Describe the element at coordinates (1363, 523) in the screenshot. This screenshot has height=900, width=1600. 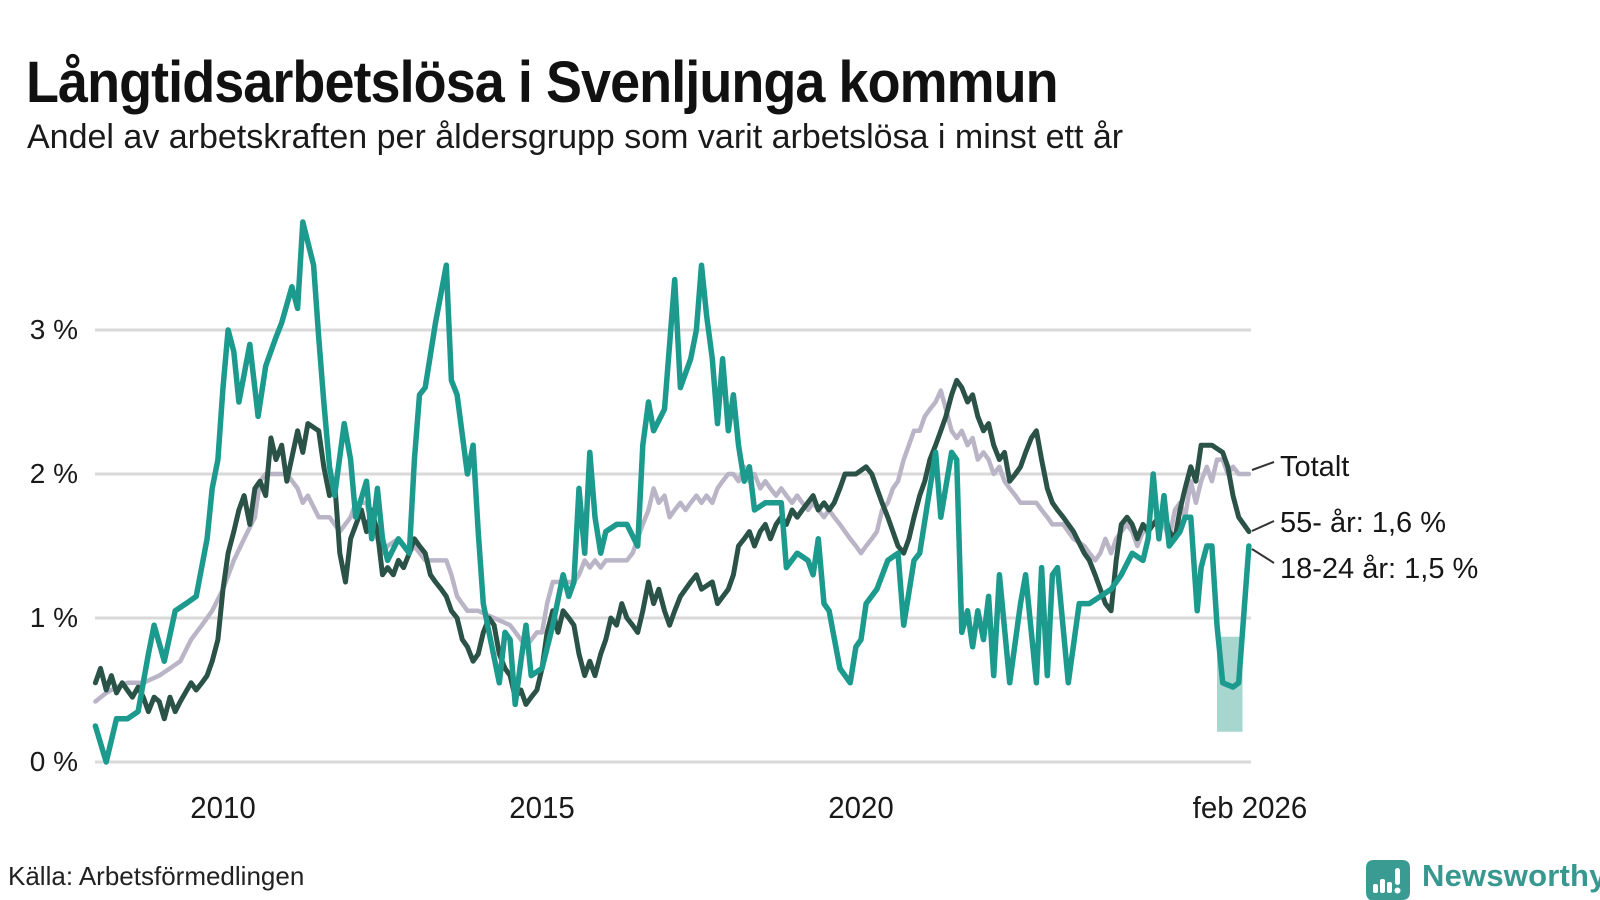
I see `series-label-55-ar: 55- år: 1,6 %` at that location.